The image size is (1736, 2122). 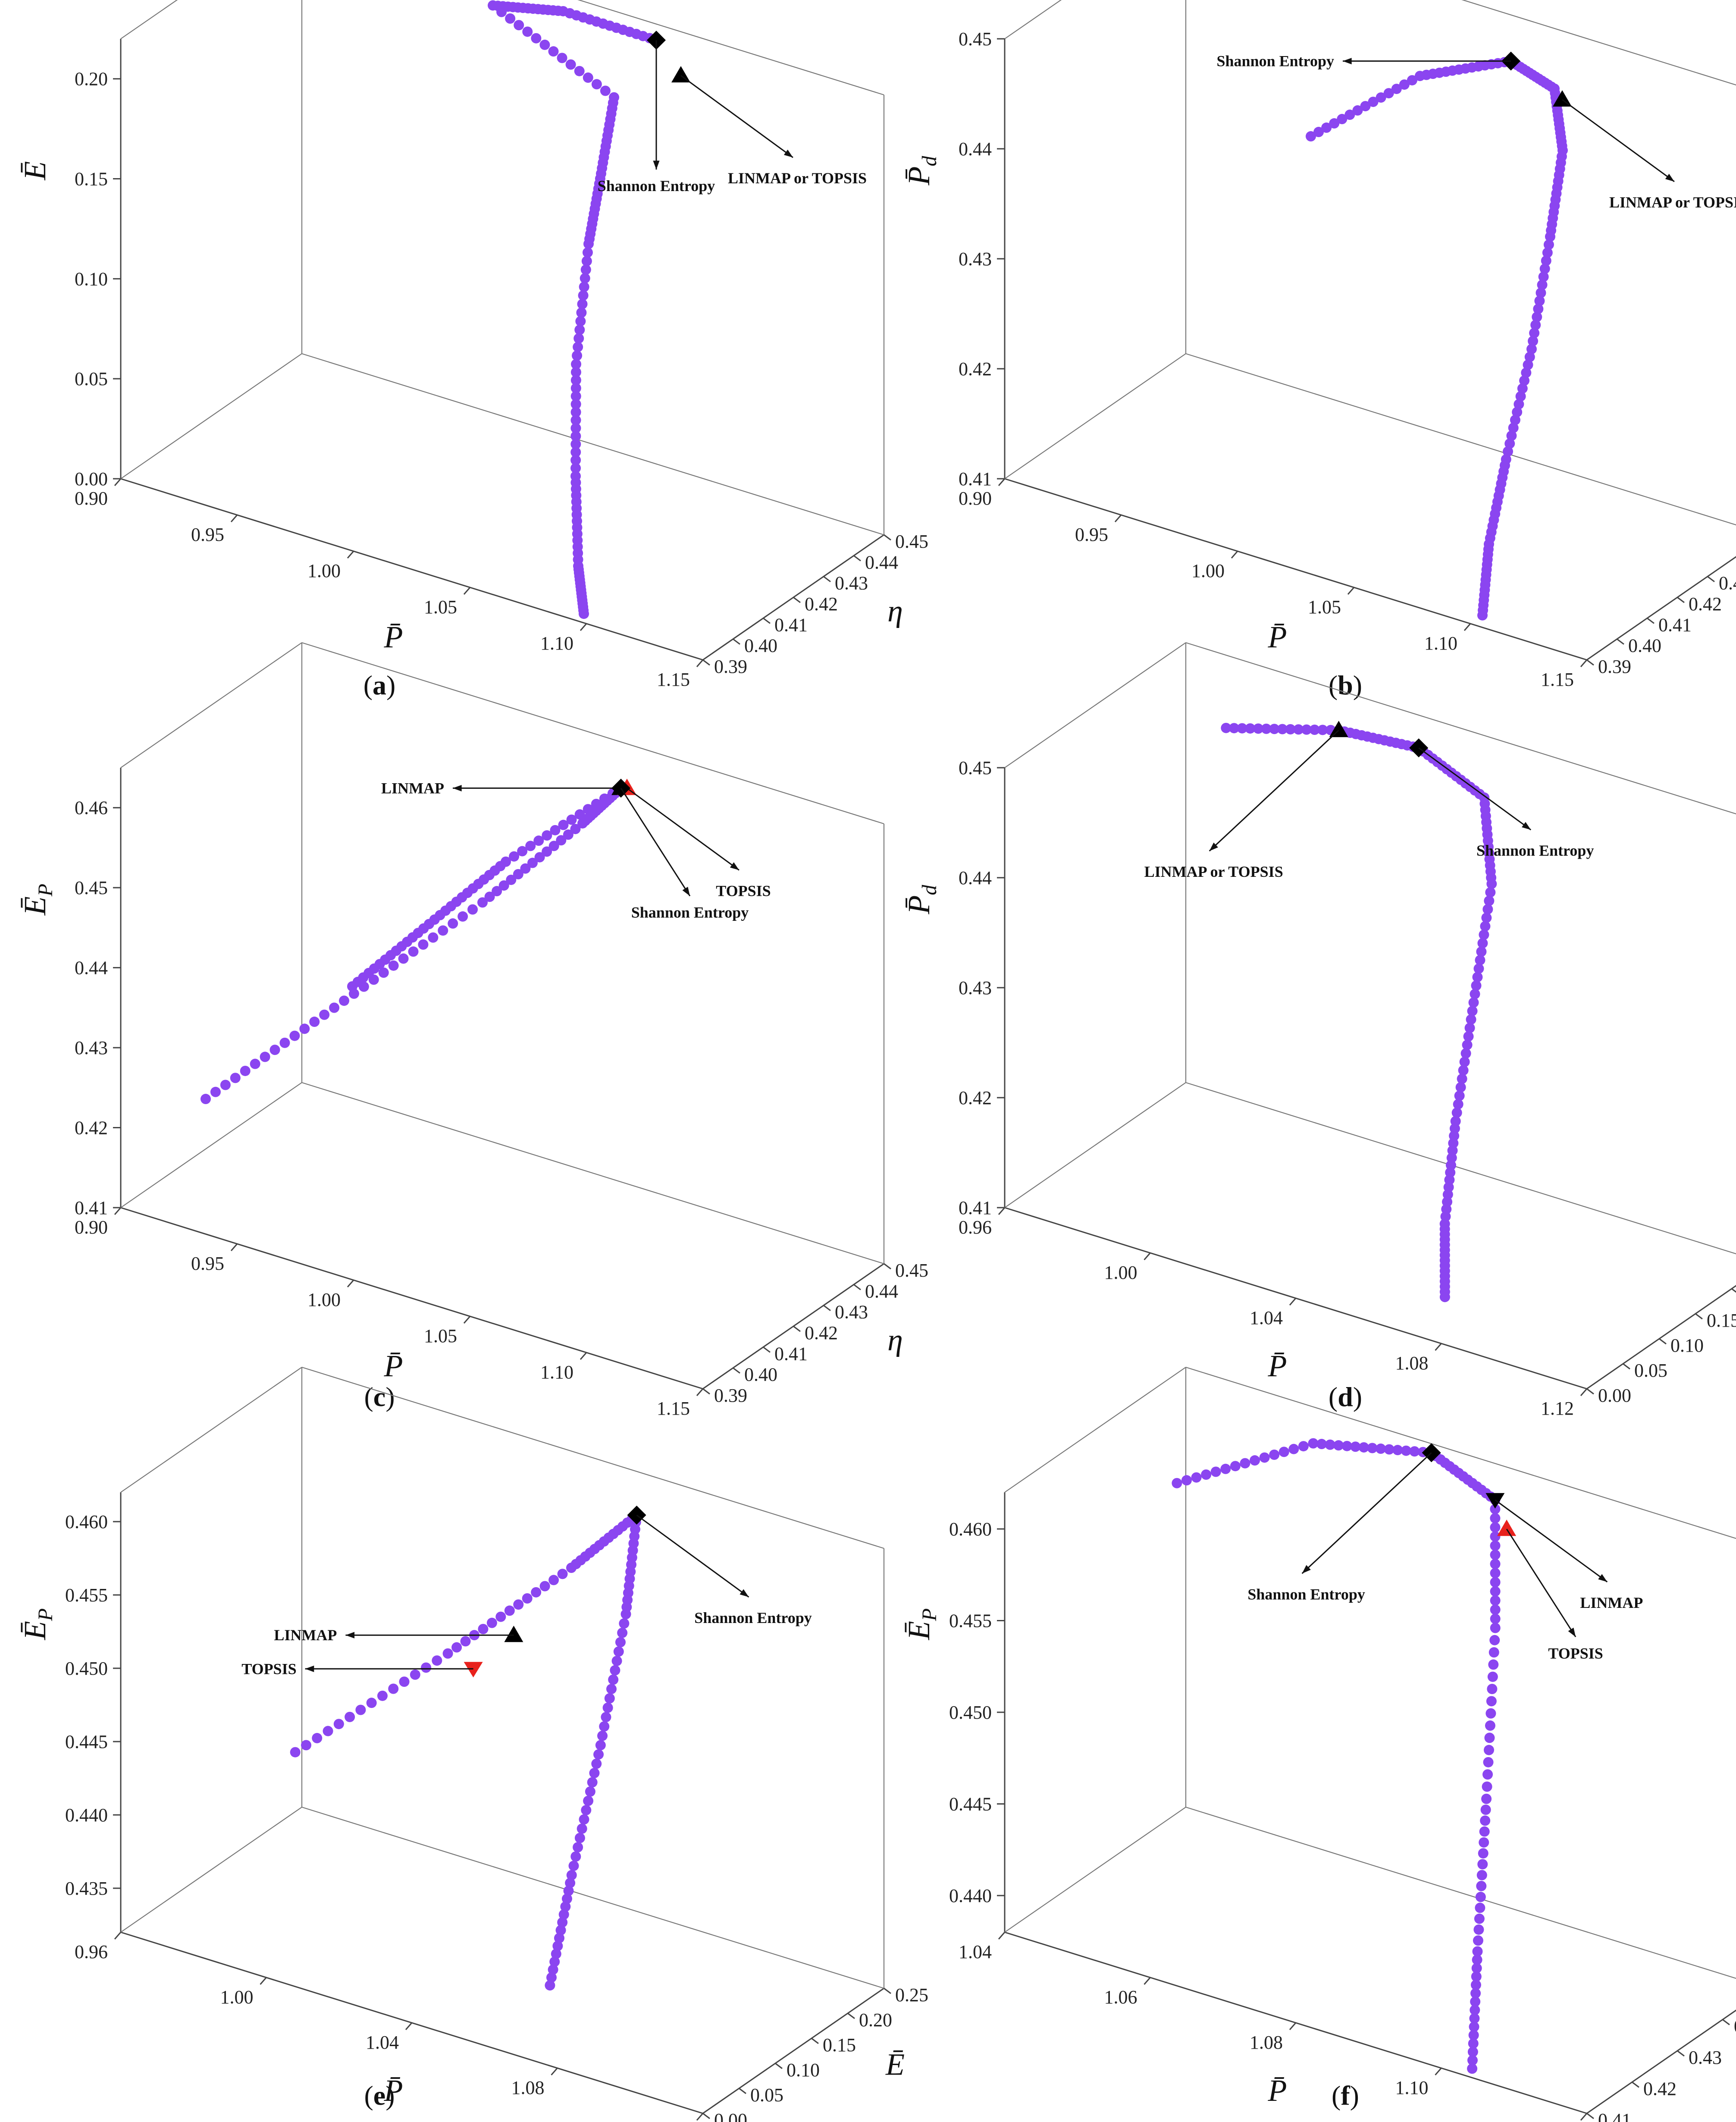 I want to click on z-tick-label: 0.00, so click(x=91, y=479).